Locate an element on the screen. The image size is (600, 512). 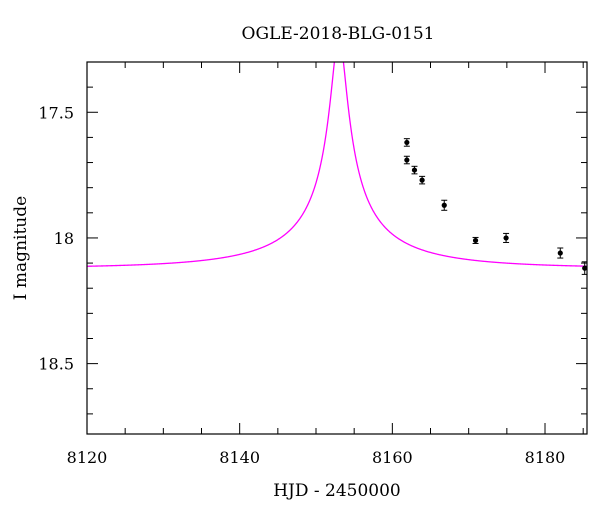
y-axis-label: I magnitude is located at coordinates (21, 248).